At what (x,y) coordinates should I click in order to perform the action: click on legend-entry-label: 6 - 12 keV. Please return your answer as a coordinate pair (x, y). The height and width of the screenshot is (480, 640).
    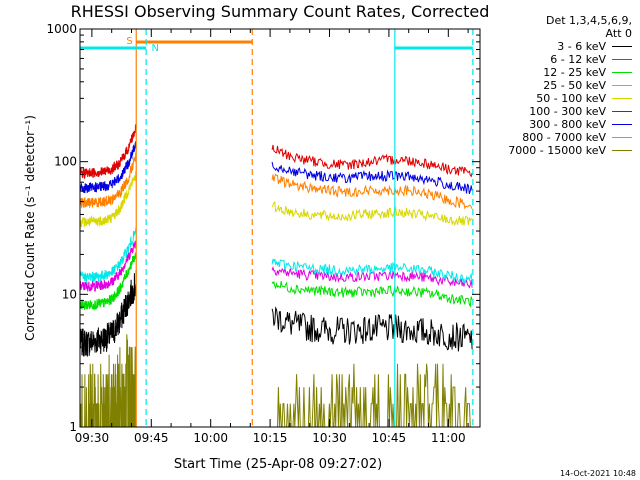
    Looking at the image, I should click on (578, 59).